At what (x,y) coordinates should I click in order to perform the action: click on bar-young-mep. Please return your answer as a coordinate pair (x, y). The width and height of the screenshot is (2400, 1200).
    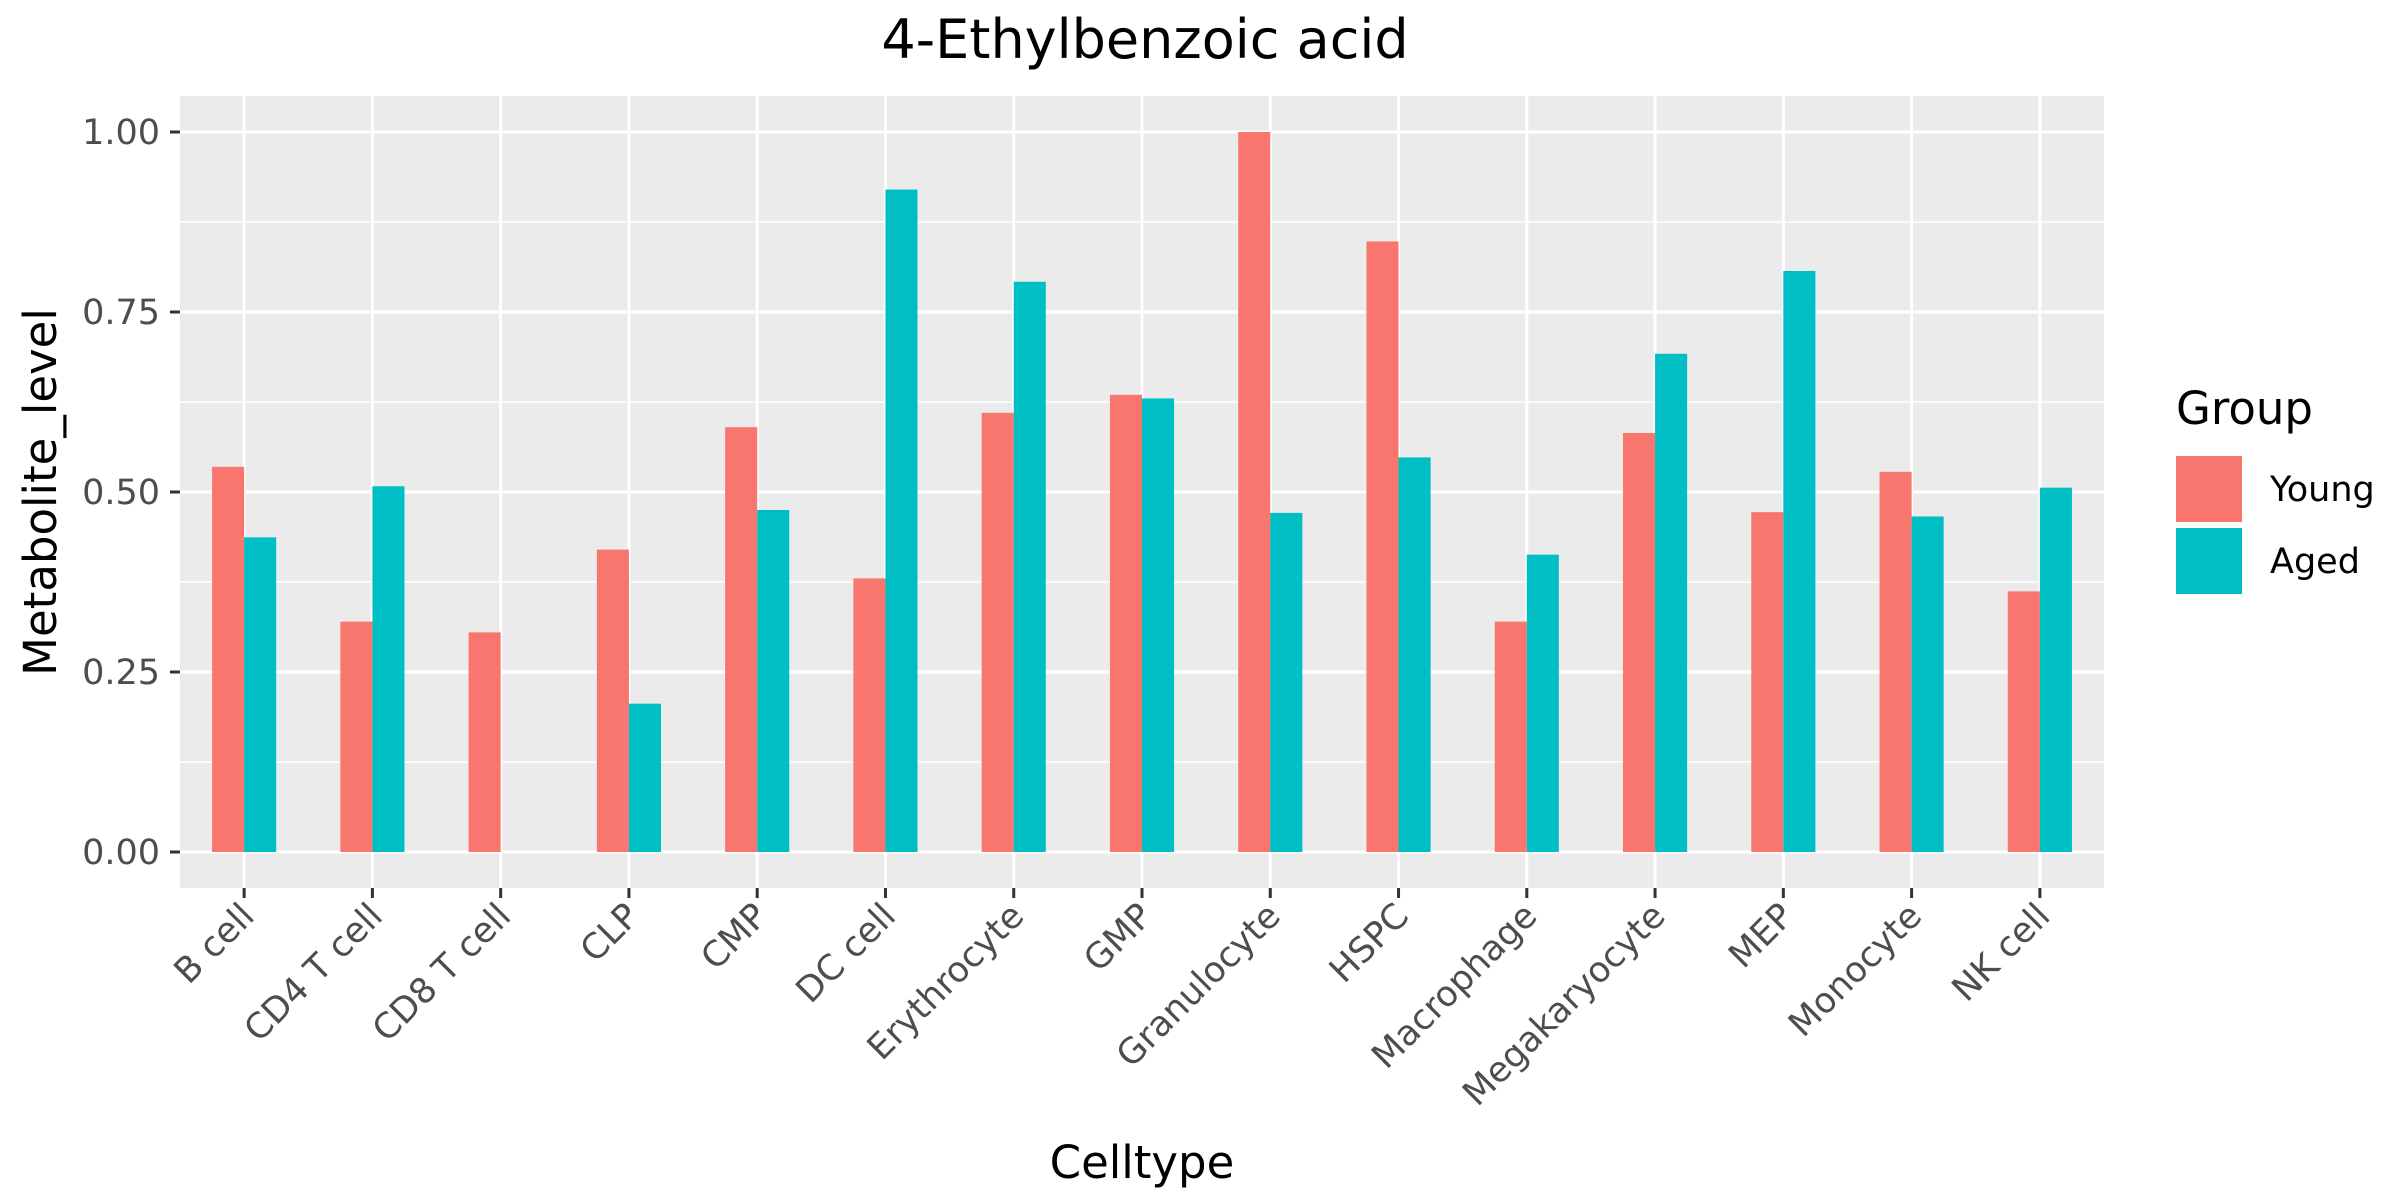
    Looking at the image, I should click on (1767, 682).